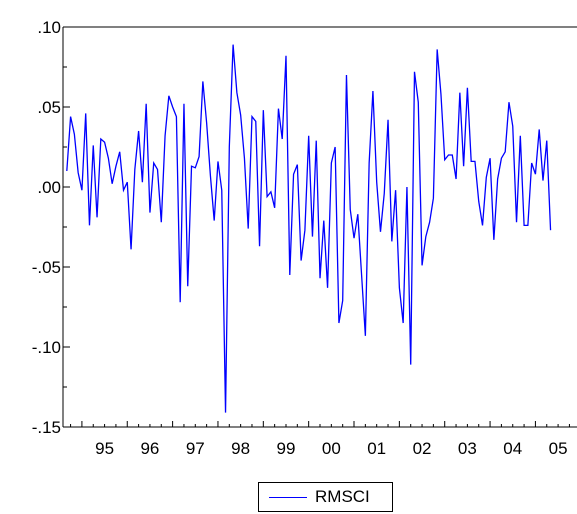 The width and height of the screenshot is (577, 514). What do you see at coordinates (104, 448) in the screenshot?
I see `x-tick-label: 95` at bounding box center [104, 448].